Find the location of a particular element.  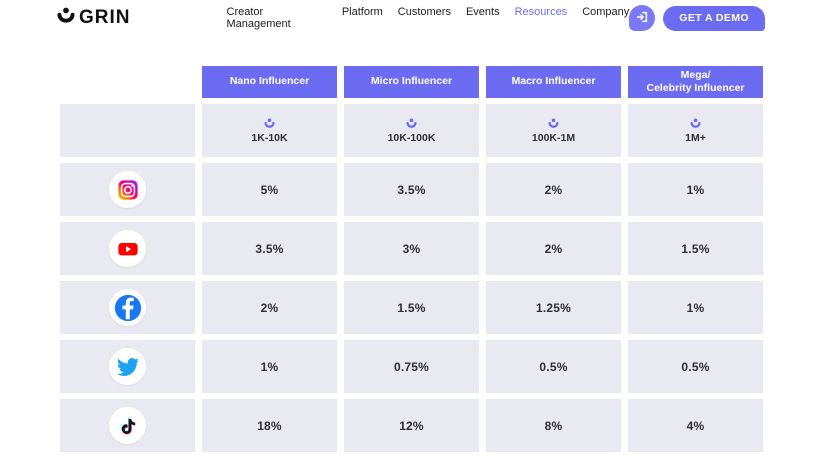

table-row-platform-youtube is located at coordinates (127, 248).